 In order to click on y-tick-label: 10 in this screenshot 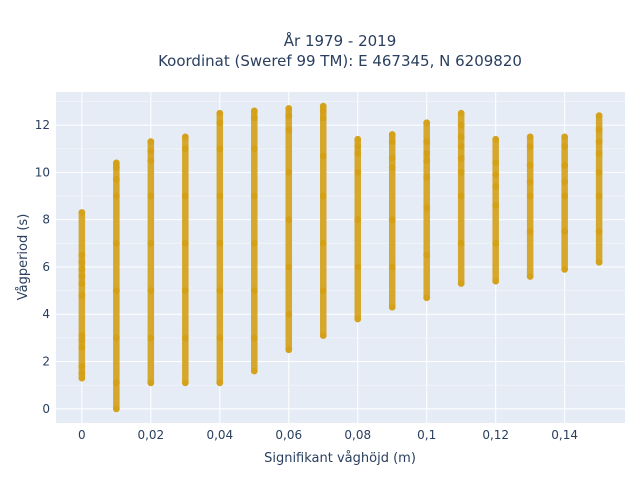, I will do `click(42, 172)`.